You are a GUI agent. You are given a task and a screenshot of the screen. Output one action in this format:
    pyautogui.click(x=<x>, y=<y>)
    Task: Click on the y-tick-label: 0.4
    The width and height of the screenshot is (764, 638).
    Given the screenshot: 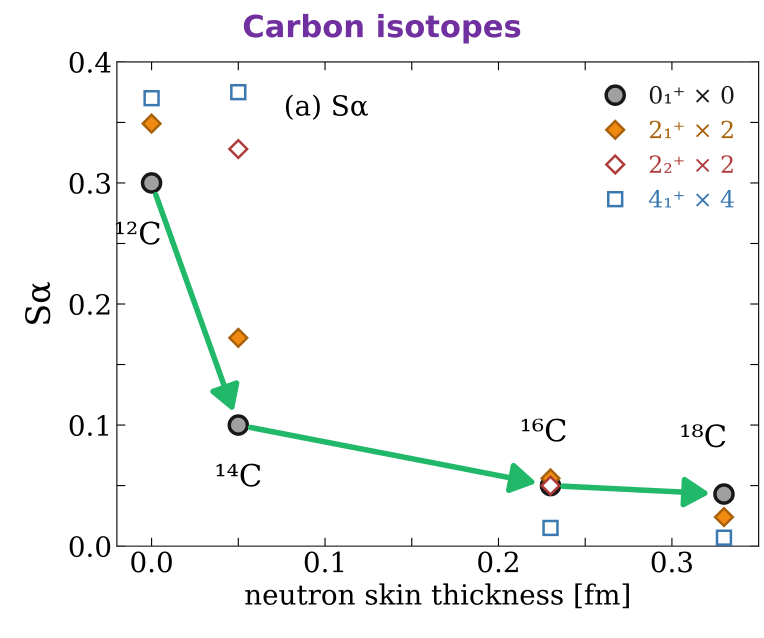 What is the action you would take?
    pyautogui.click(x=90, y=62)
    